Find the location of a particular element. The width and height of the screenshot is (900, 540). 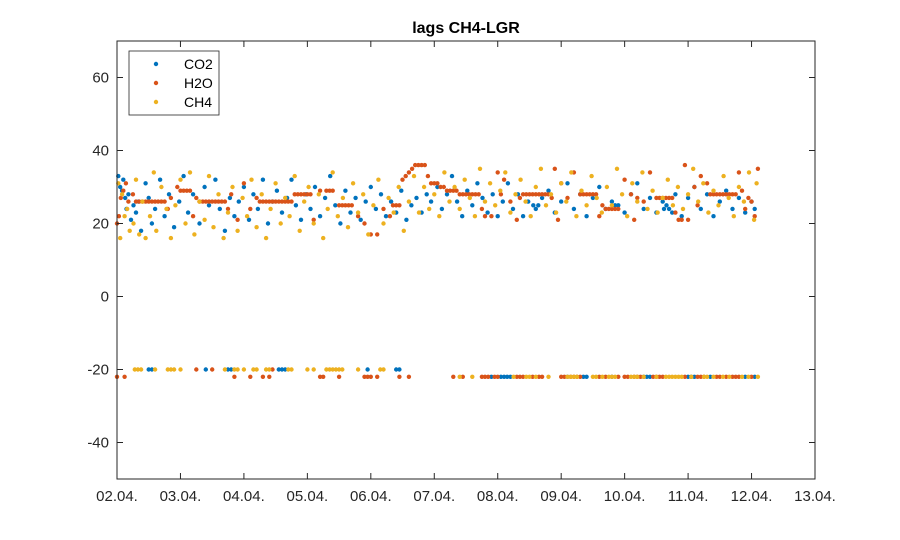

x-tick-label: 06.04. is located at coordinates (371, 496).